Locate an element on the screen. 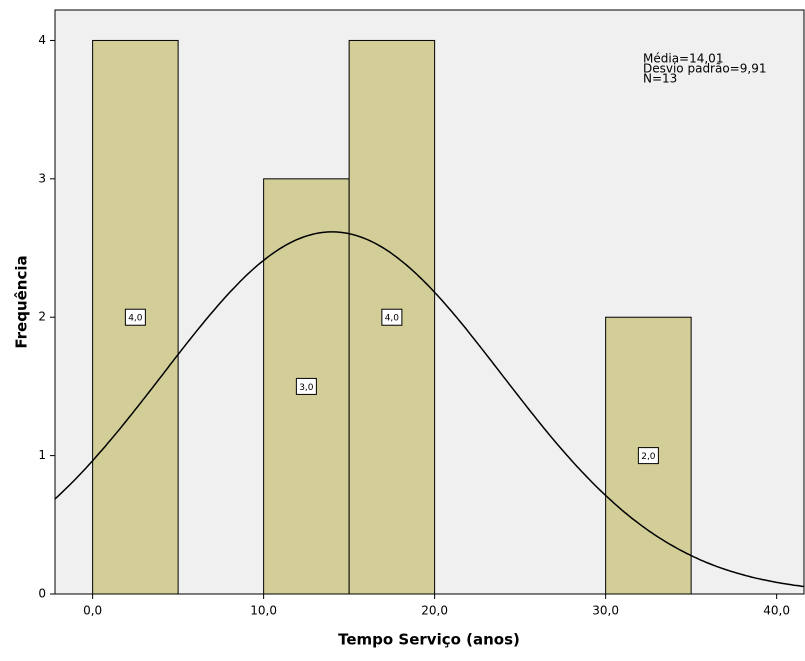 This screenshot has width=805, height=661. x-tick-label: 40,0 is located at coordinates (776, 611).